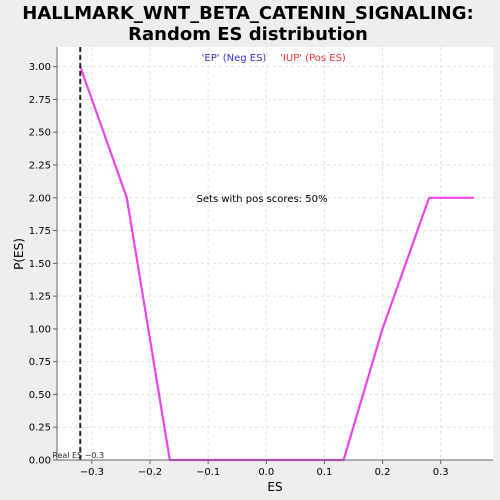 The width and height of the screenshot is (500, 500). I want to click on chart-title-line-2: Random ES distribution, so click(248, 34).